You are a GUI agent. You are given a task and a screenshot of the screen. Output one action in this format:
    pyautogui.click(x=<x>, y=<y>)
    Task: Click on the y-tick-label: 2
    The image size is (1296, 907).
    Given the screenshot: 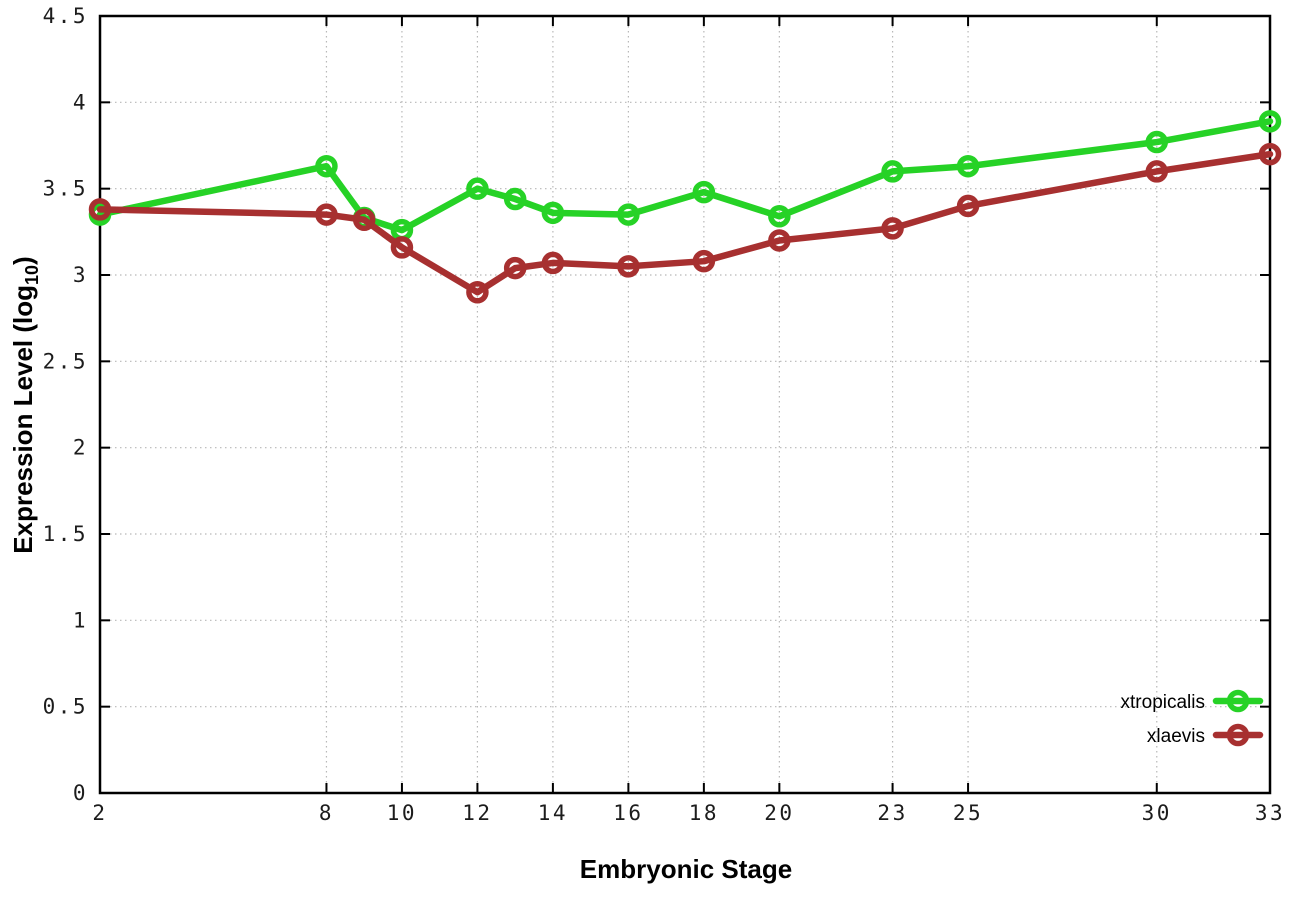 What is the action you would take?
    pyautogui.click(x=80, y=448)
    